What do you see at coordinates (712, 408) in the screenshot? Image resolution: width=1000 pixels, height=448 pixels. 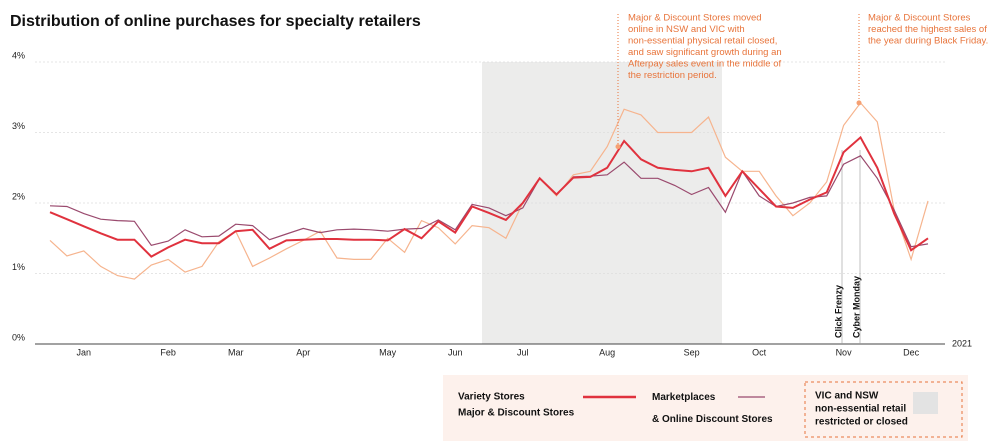 I see `legend-label: Marketplaces & Online Discount Stores` at bounding box center [712, 408].